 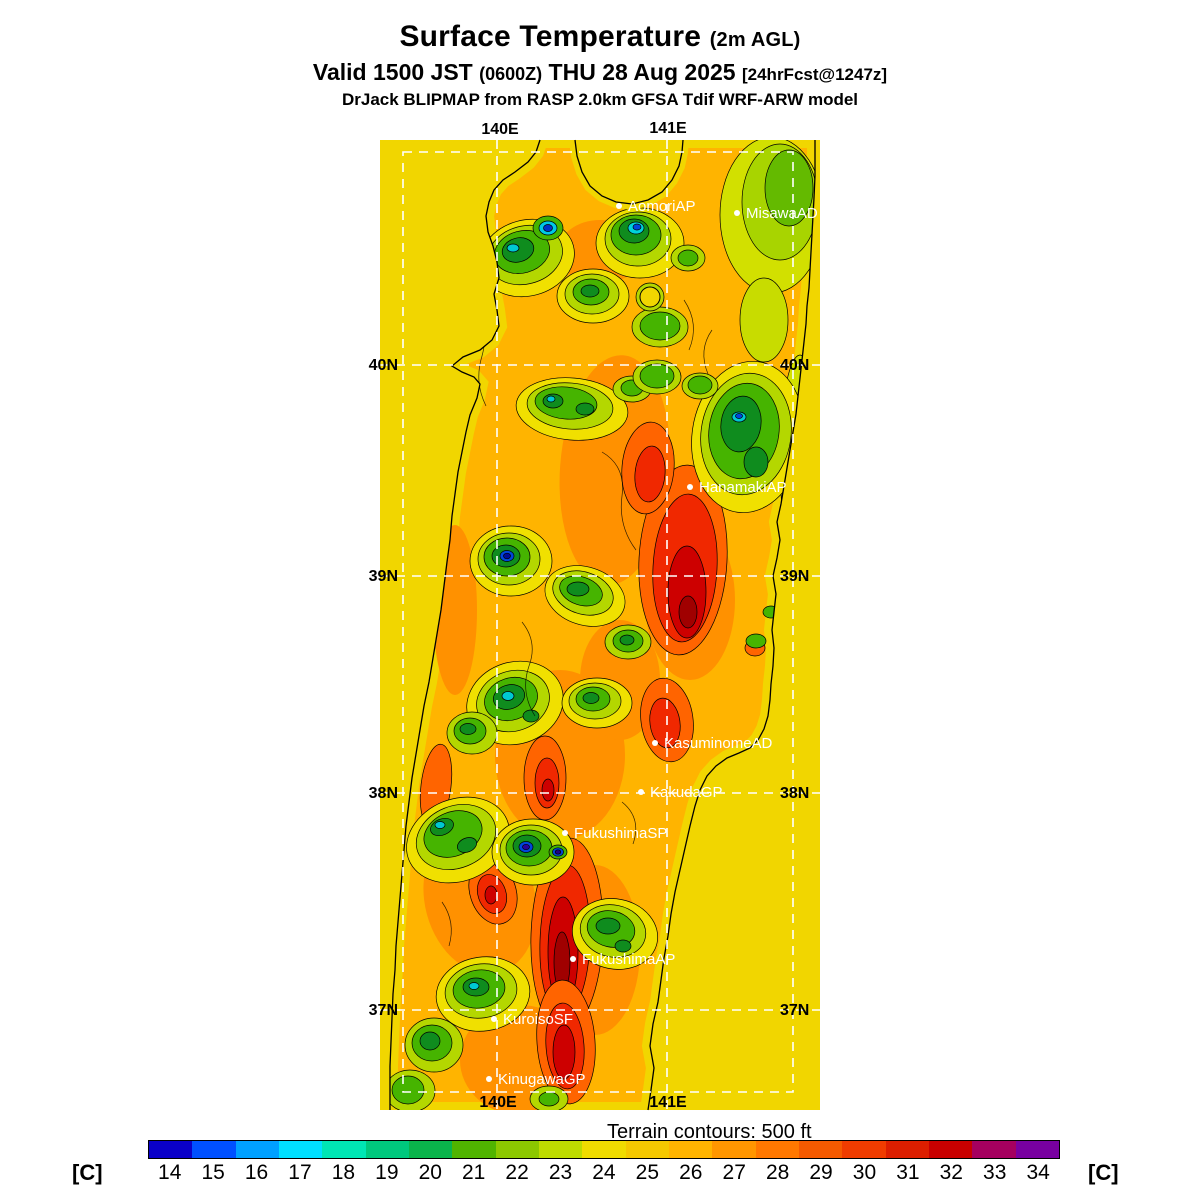 What do you see at coordinates (782, 213) in the screenshot?
I see `station-label: MisawaAD` at bounding box center [782, 213].